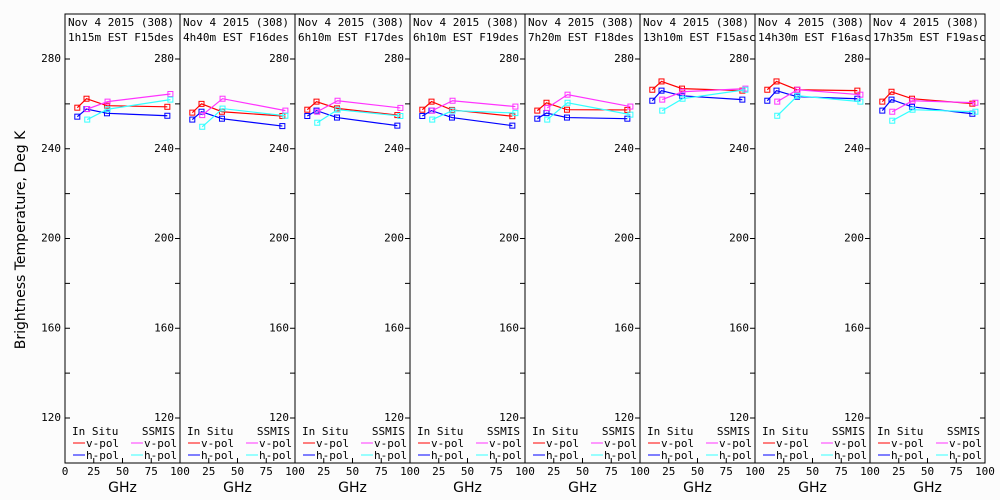 Image resolution: width=1000 pixels, height=500 pixels. I want to click on legend-label-ssmis-h: h-pol, so click(390, 455).